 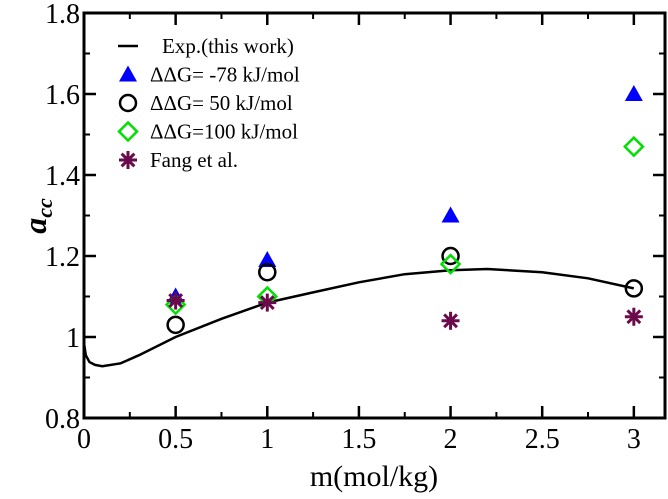 What do you see at coordinates (35, 226) in the screenshot?
I see `y-axis-label-main: a` at bounding box center [35, 226].